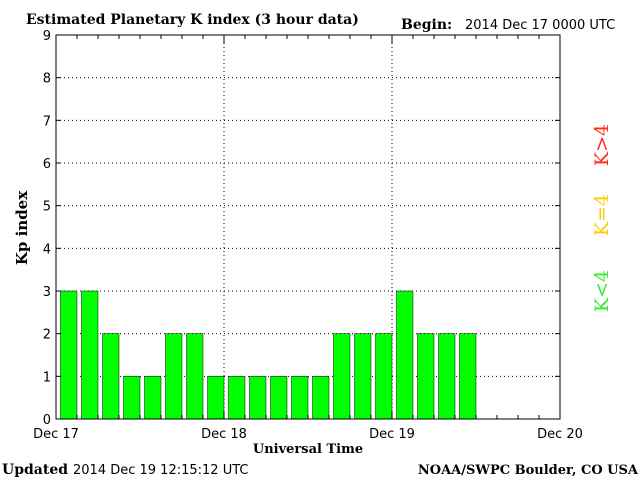 The height and width of the screenshot is (480, 640). What do you see at coordinates (602, 215) in the screenshot?
I see `legend-k-equal-4: K=4` at bounding box center [602, 215].